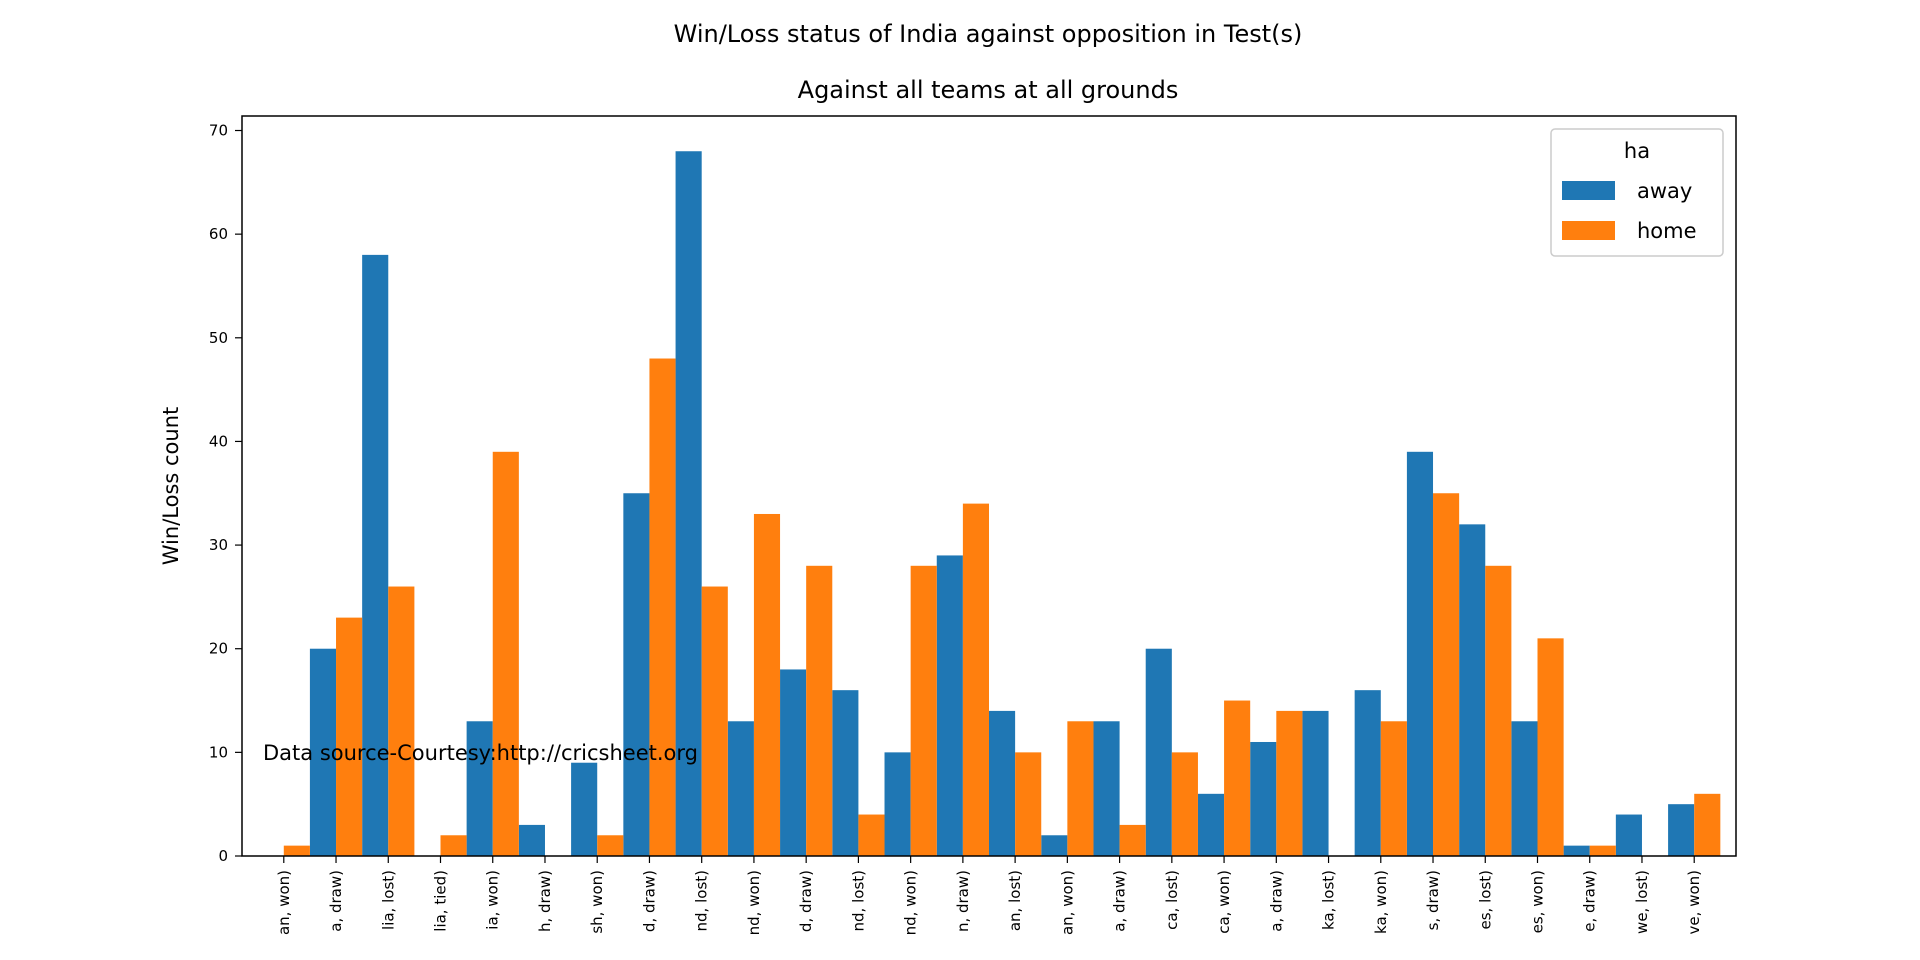 This screenshot has height=960, width=1920. Describe the element at coordinates (493, 900) in the screenshot. I see `x-tick-label-4: ia, won)` at that location.